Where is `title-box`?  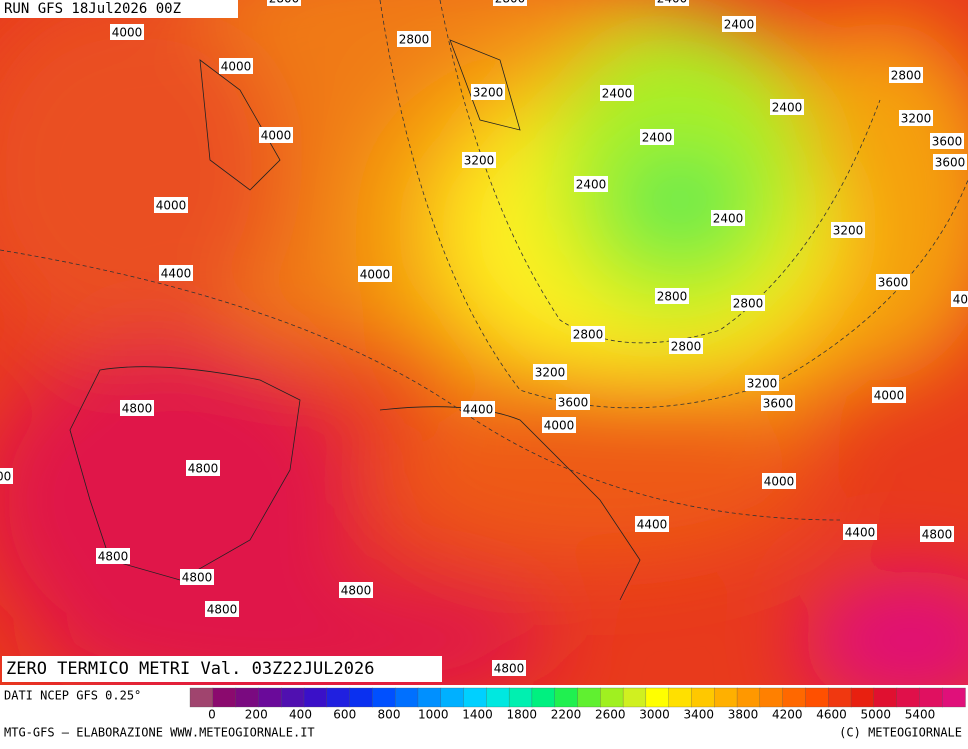 title-box is located at coordinates (222, 669).